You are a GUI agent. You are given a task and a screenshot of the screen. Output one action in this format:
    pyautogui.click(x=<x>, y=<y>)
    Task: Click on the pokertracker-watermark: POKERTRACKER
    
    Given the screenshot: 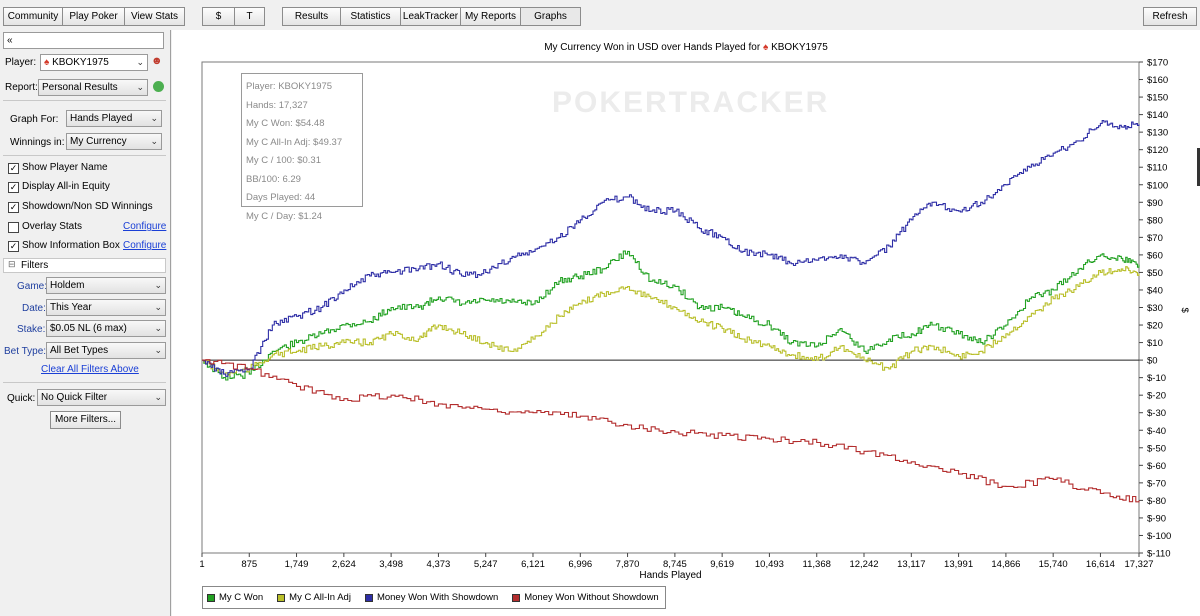 What is the action you would take?
    pyautogui.click(x=691, y=102)
    